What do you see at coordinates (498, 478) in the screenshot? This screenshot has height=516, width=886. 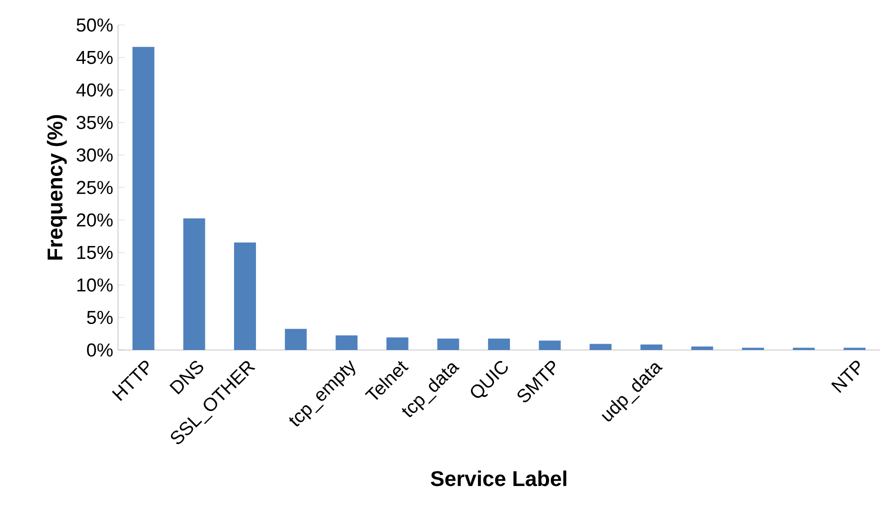 I see `x-axis-title: Service Label` at bounding box center [498, 478].